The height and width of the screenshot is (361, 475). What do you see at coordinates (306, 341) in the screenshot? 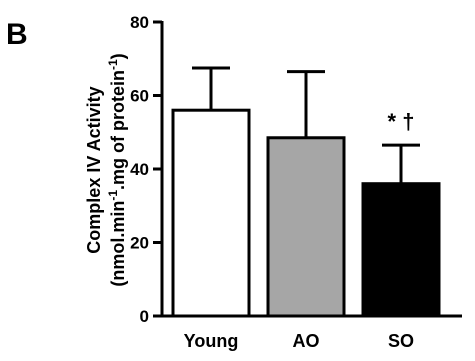
I see `x-tick-label: AO` at bounding box center [306, 341].